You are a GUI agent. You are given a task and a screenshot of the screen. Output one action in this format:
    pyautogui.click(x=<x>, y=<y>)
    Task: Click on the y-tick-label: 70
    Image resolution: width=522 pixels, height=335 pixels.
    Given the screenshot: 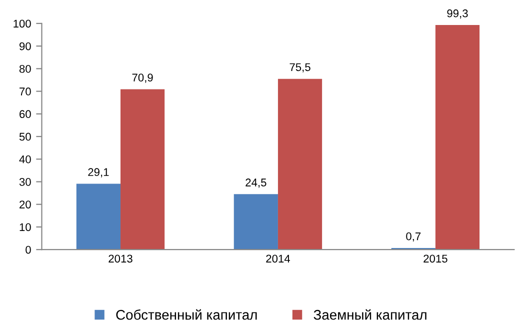 What is the action you would take?
    pyautogui.click(x=25, y=92)
    